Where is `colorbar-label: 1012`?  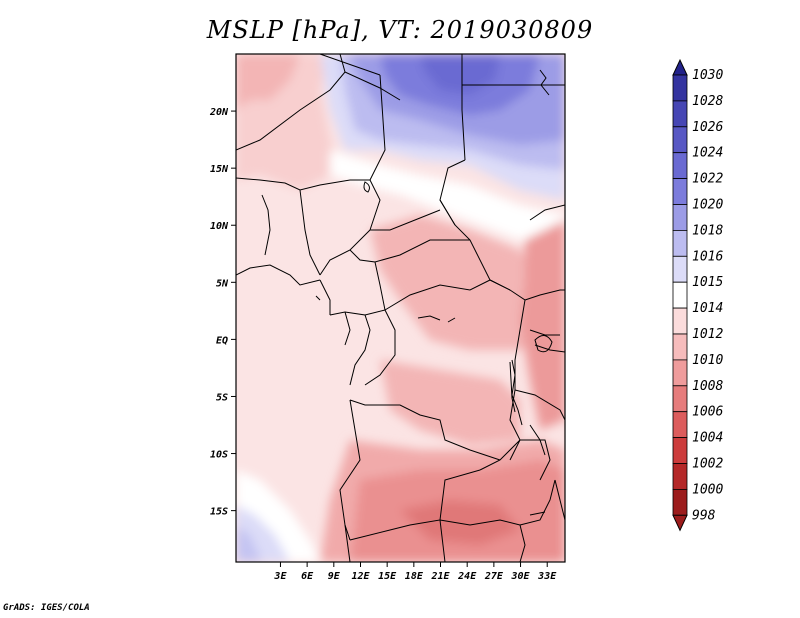
colorbar-label: 1012 is located at coordinates (707, 334).